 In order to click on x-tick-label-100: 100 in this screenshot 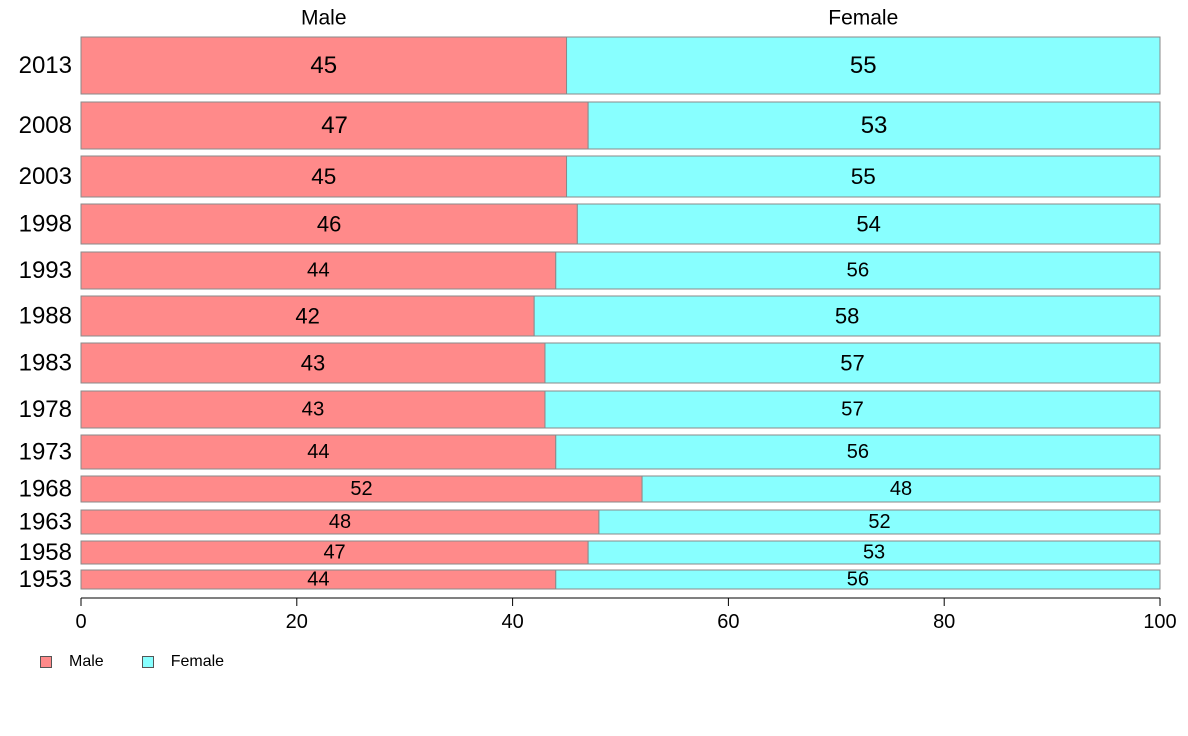, I will do `click(1159, 622)`.